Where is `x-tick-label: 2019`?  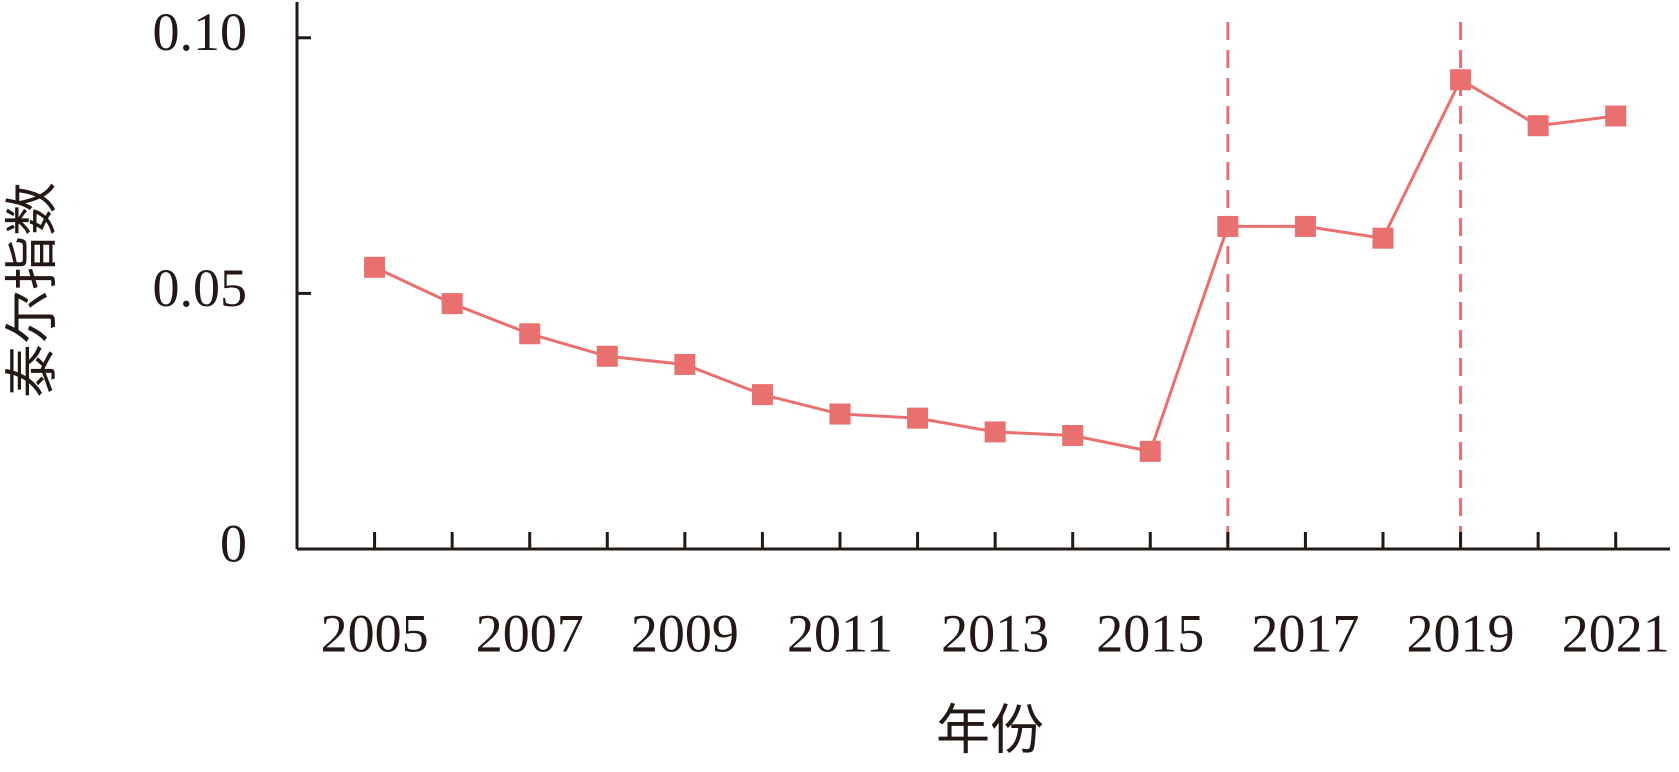 x-tick-label: 2019 is located at coordinates (1461, 633).